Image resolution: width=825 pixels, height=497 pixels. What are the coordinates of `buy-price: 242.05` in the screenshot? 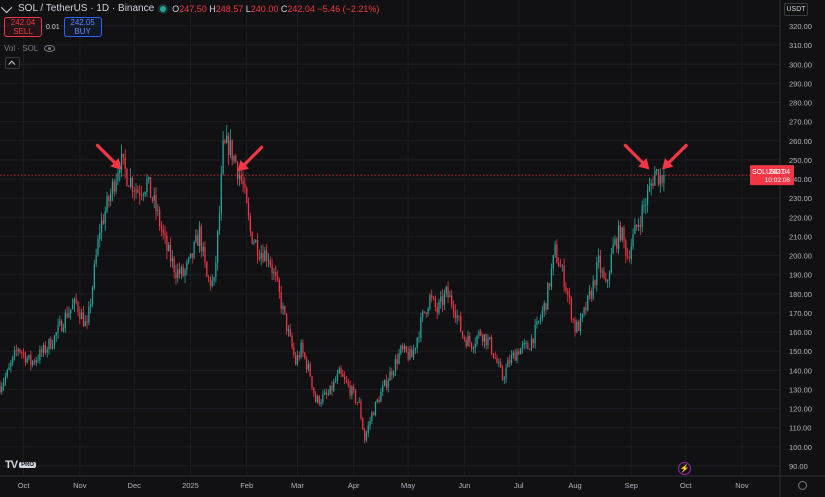 It's located at (82, 22).